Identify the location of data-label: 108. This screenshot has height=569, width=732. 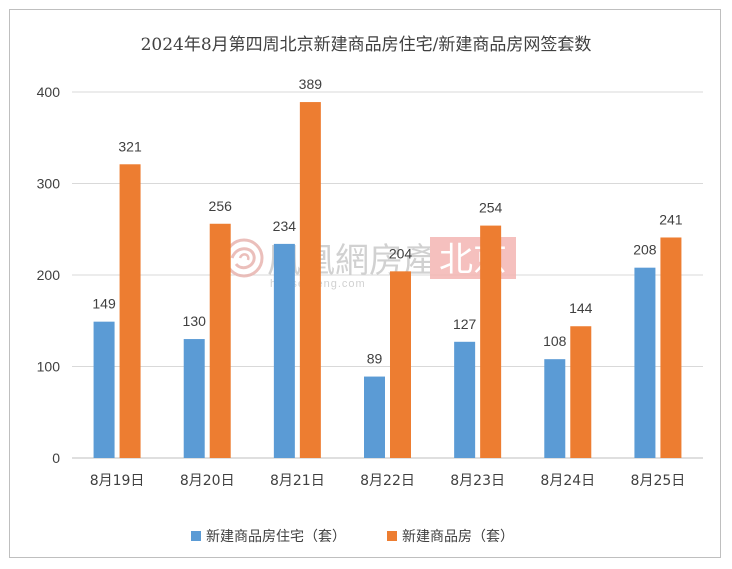
(555, 341).